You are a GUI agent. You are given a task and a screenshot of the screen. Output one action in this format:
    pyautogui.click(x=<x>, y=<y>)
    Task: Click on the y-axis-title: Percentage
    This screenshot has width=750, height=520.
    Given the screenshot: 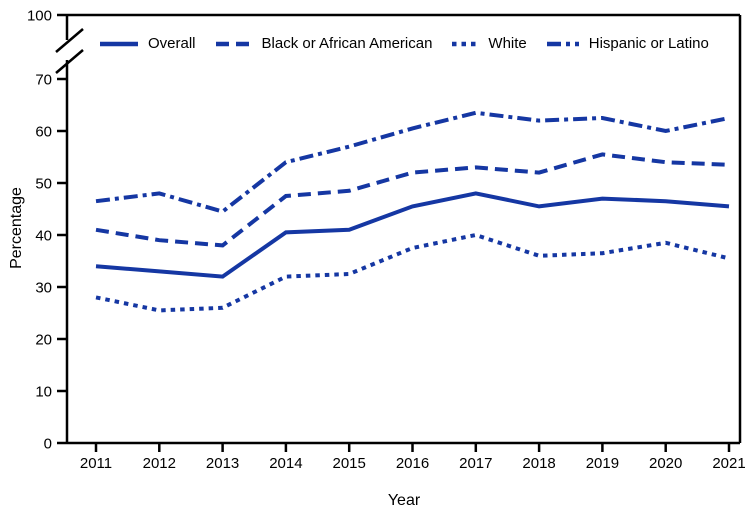 What is the action you would take?
    pyautogui.click(x=16, y=228)
    